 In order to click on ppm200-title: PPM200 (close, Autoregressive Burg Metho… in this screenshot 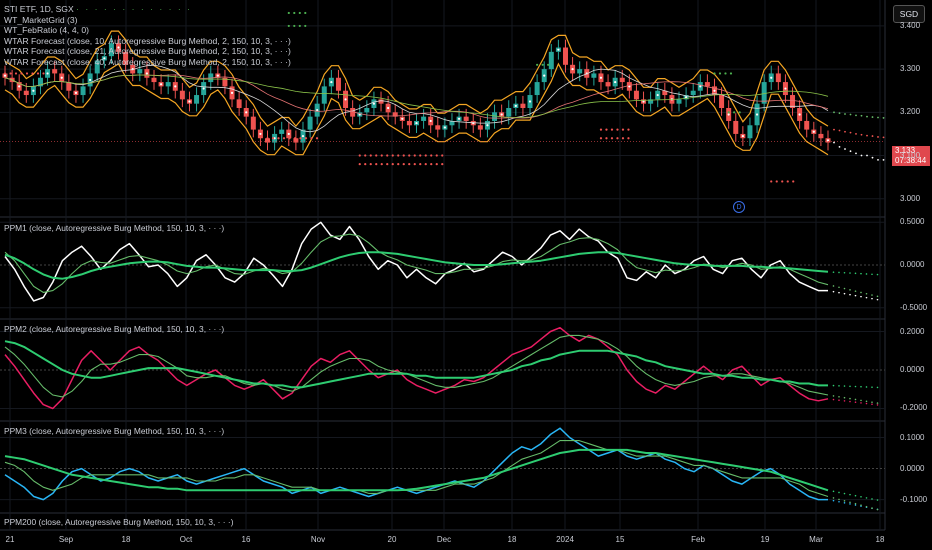, I will do `click(119, 522)`.